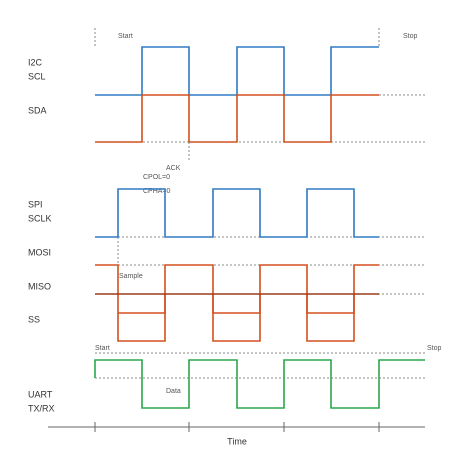 The height and width of the screenshot is (474, 474). What do you see at coordinates (40, 218) in the screenshot?
I see `sclk-label: SCLK` at bounding box center [40, 218].